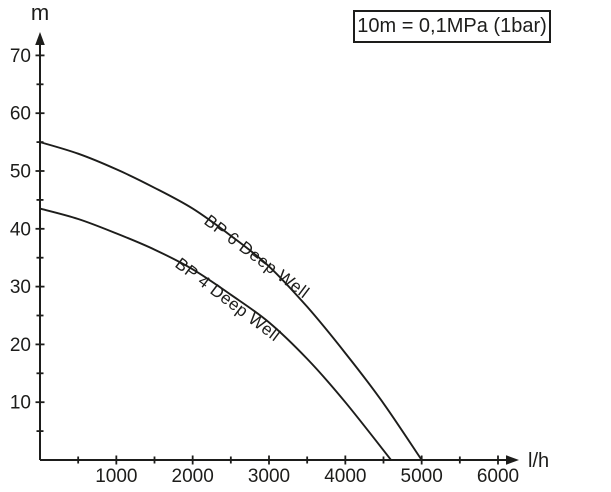 The image size is (611, 492). I want to click on y-tick-label: 10, so click(20, 403).